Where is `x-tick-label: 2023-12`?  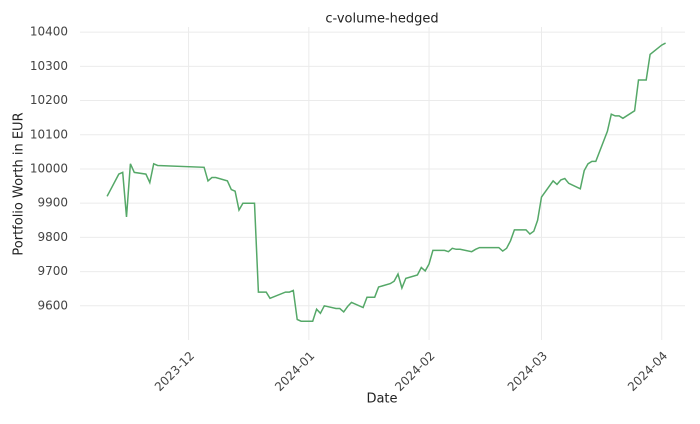 x-tick-label: 2023-12 is located at coordinates (174, 371).